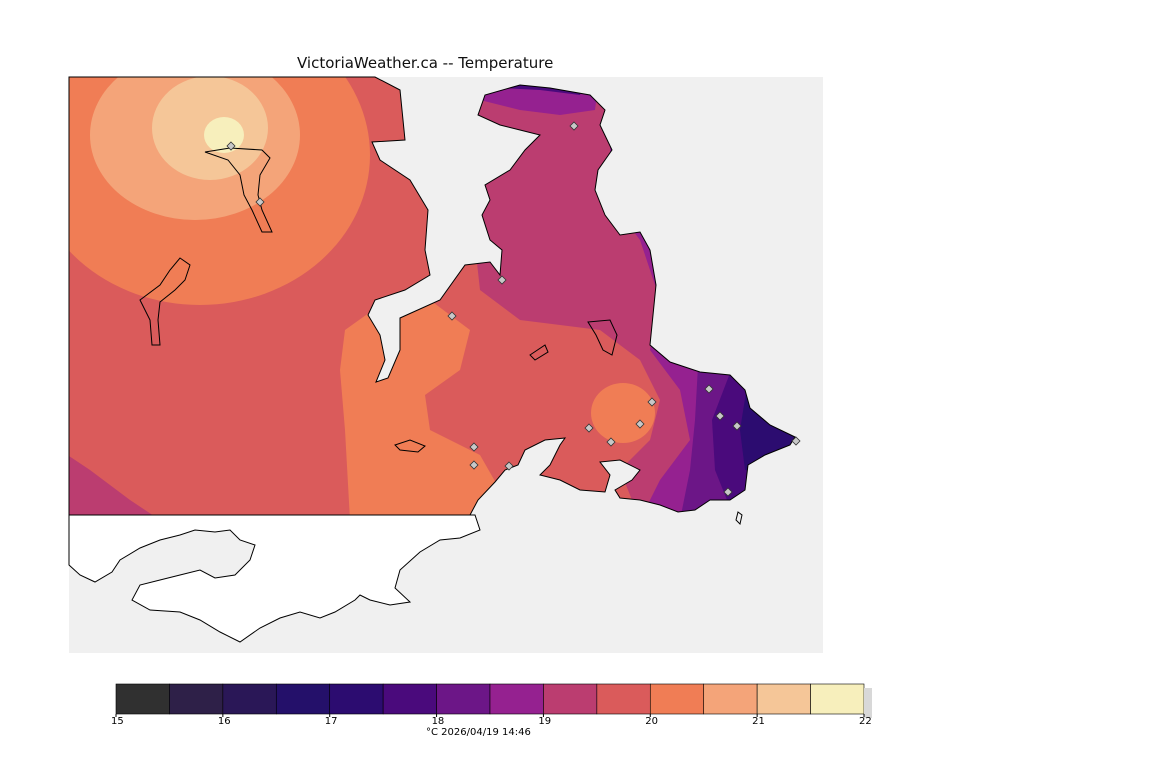 This screenshot has width=1152, height=768. What do you see at coordinates (758, 721) in the screenshot?
I see `colorbar-tick-label: 21` at bounding box center [758, 721].